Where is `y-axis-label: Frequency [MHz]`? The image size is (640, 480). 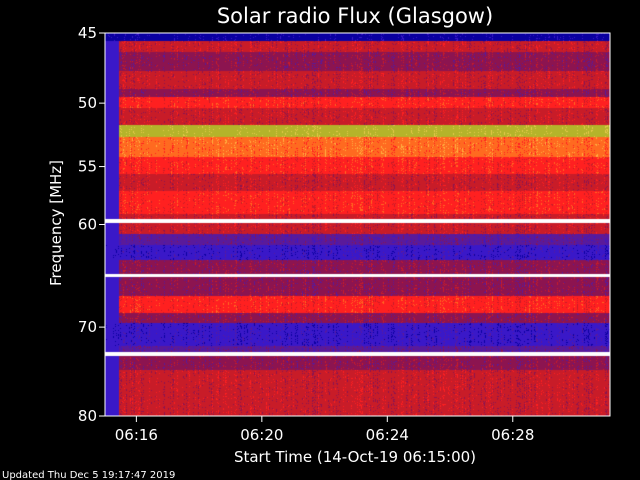 y-axis-label: Frequency [MHz] is located at coordinates (56, 223).